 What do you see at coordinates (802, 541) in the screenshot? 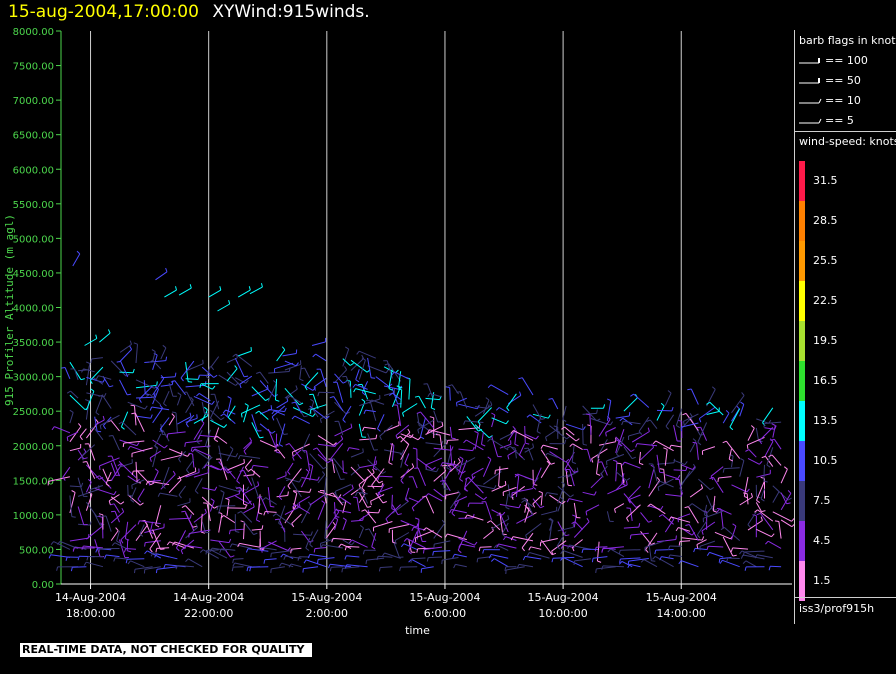
I see `colorbar-swatch` at bounding box center [802, 541].